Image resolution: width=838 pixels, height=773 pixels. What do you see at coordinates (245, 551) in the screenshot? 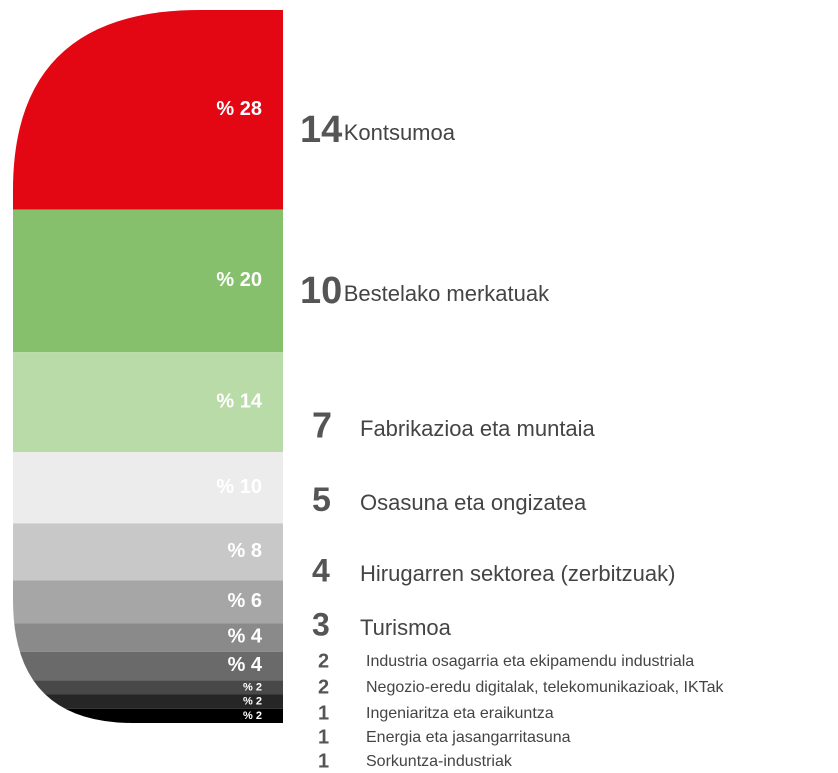
I see `percent-label: % 8` at bounding box center [245, 551].